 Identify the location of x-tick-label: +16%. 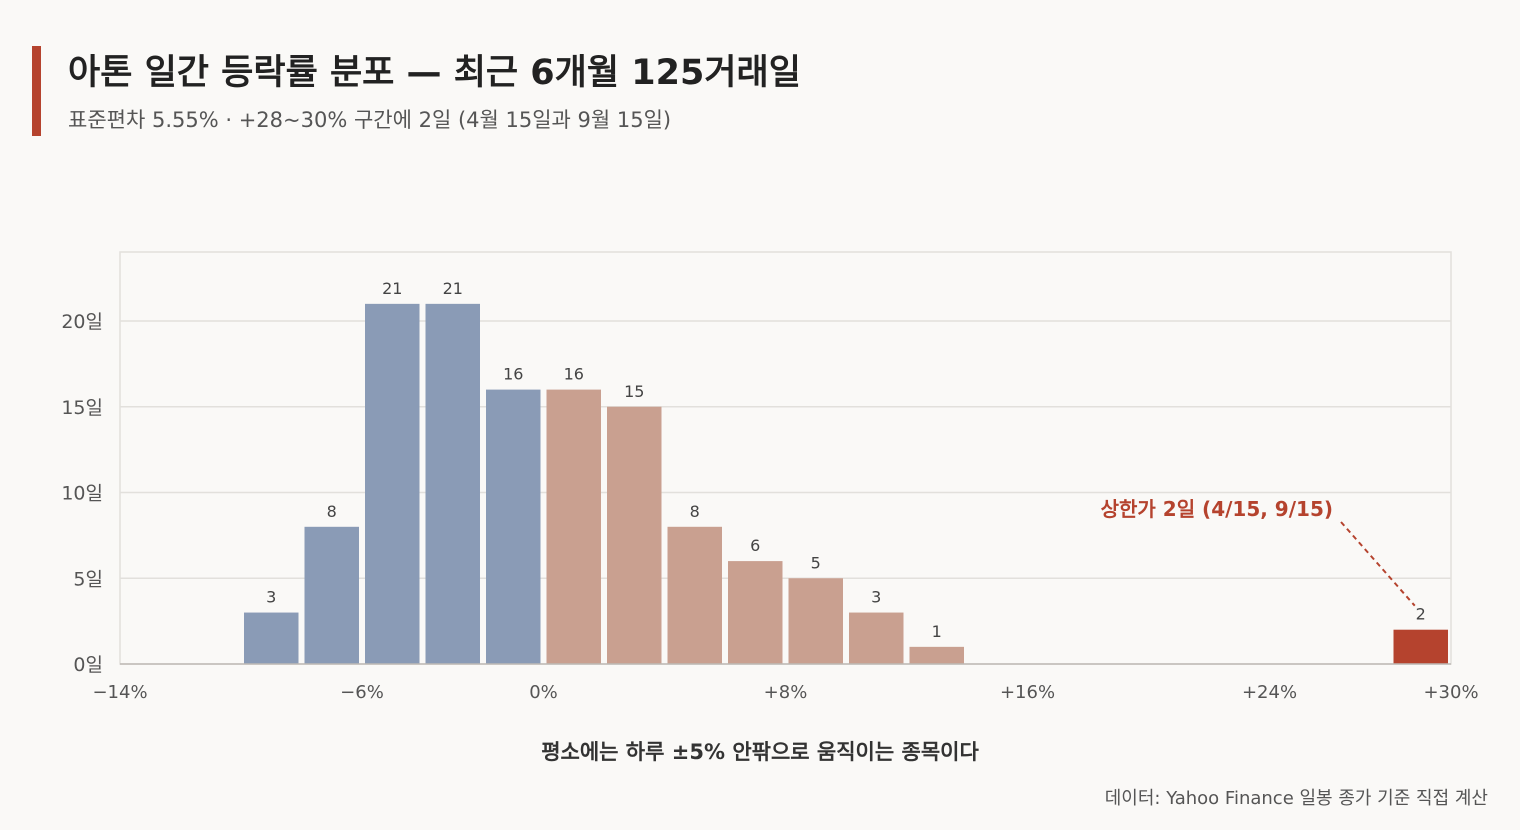
(1027, 692).